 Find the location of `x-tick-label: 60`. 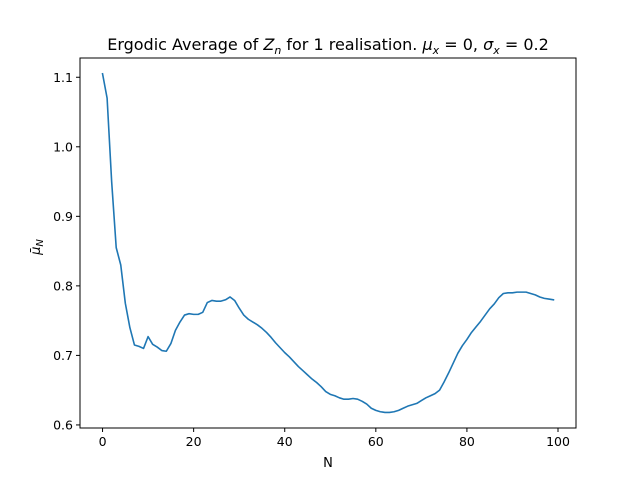

x-tick-label: 60 is located at coordinates (376, 441).